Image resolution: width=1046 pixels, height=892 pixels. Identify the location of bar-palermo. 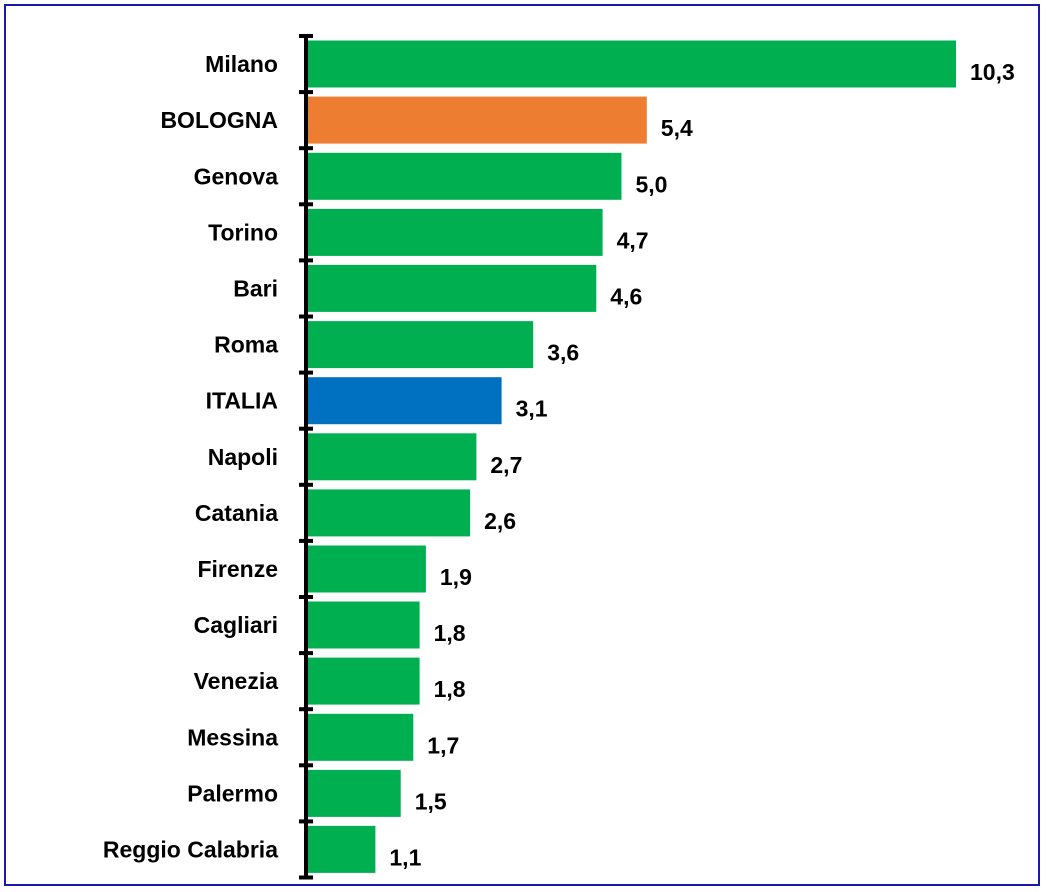
(353, 793).